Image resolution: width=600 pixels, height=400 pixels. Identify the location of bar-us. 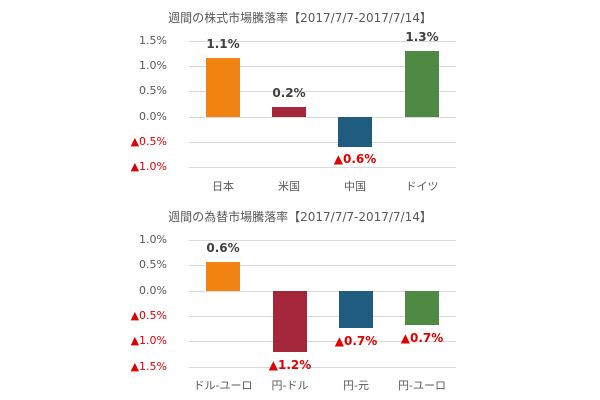
(289, 112).